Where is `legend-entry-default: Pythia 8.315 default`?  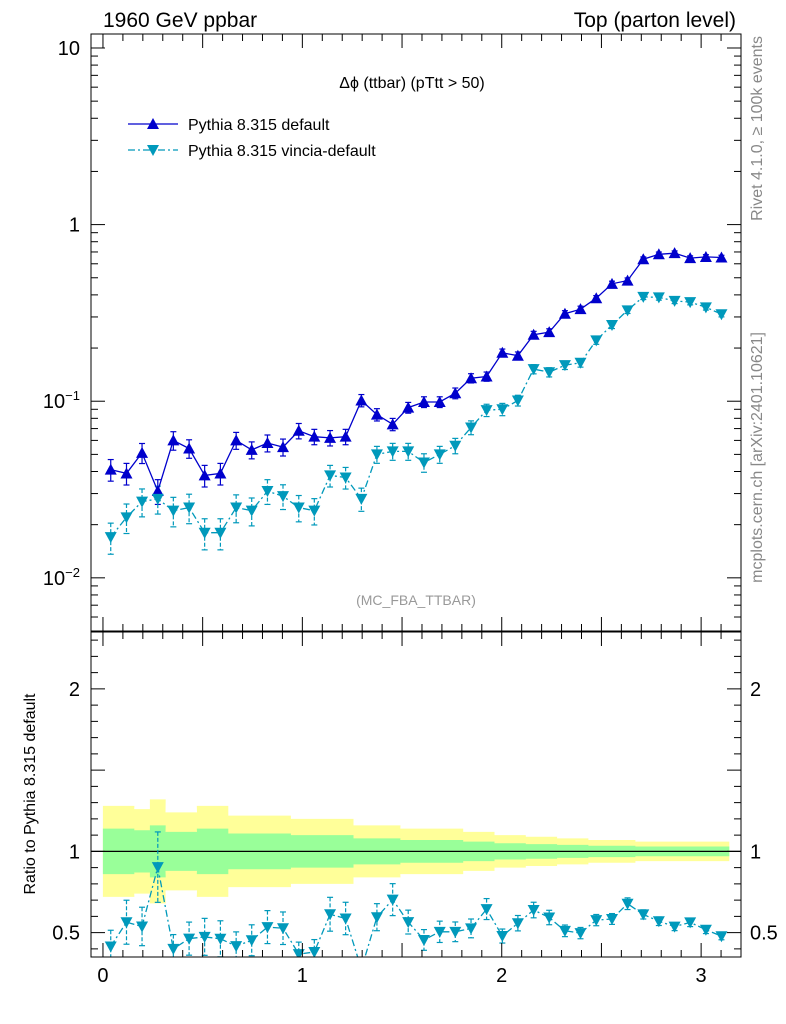 legend-entry-default: Pythia 8.315 default is located at coordinates (229, 125).